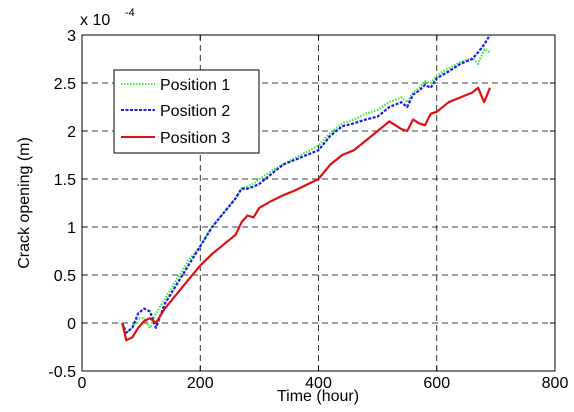 This screenshot has height=412, width=574. I want to click on y-tick-label: 0, so click(71, 324).